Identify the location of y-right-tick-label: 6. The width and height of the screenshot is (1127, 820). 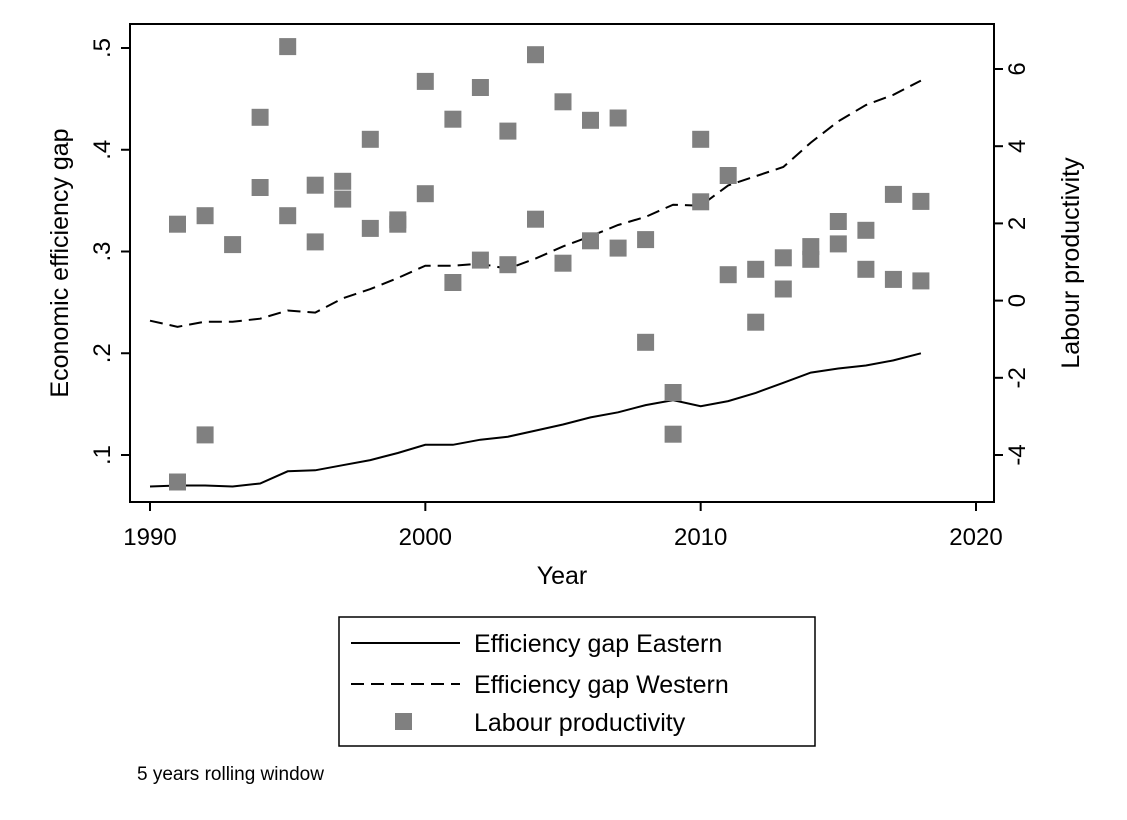
(1017, 68).